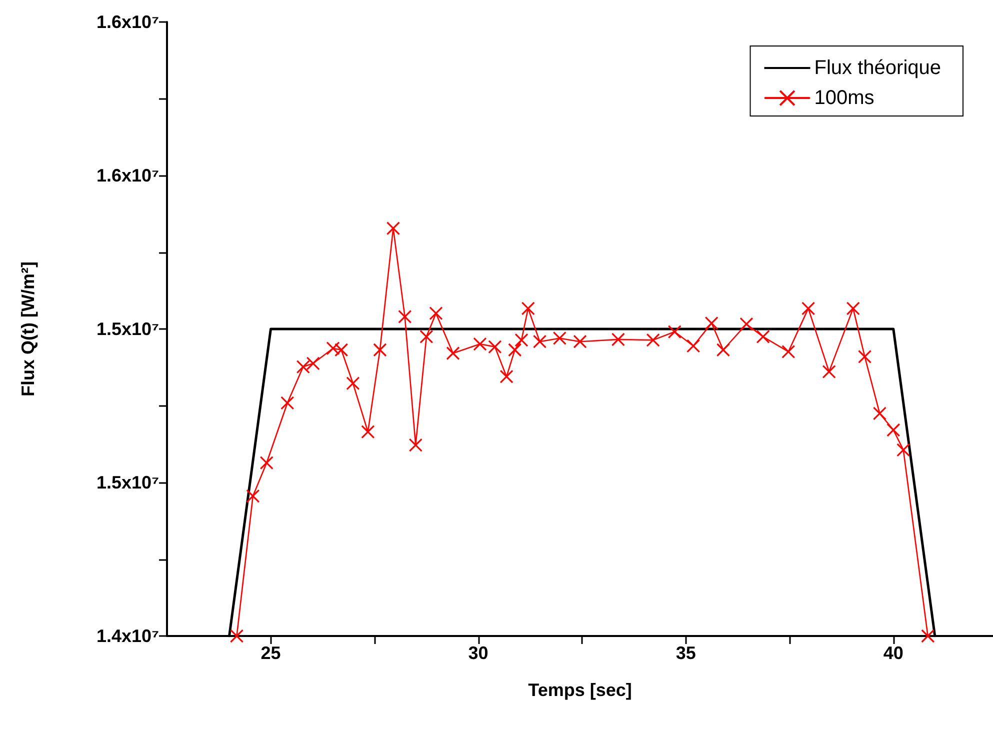 The height and width of the screenshot is (733, 993). I want to click on x-tick-label: 40, so click(893, 653).